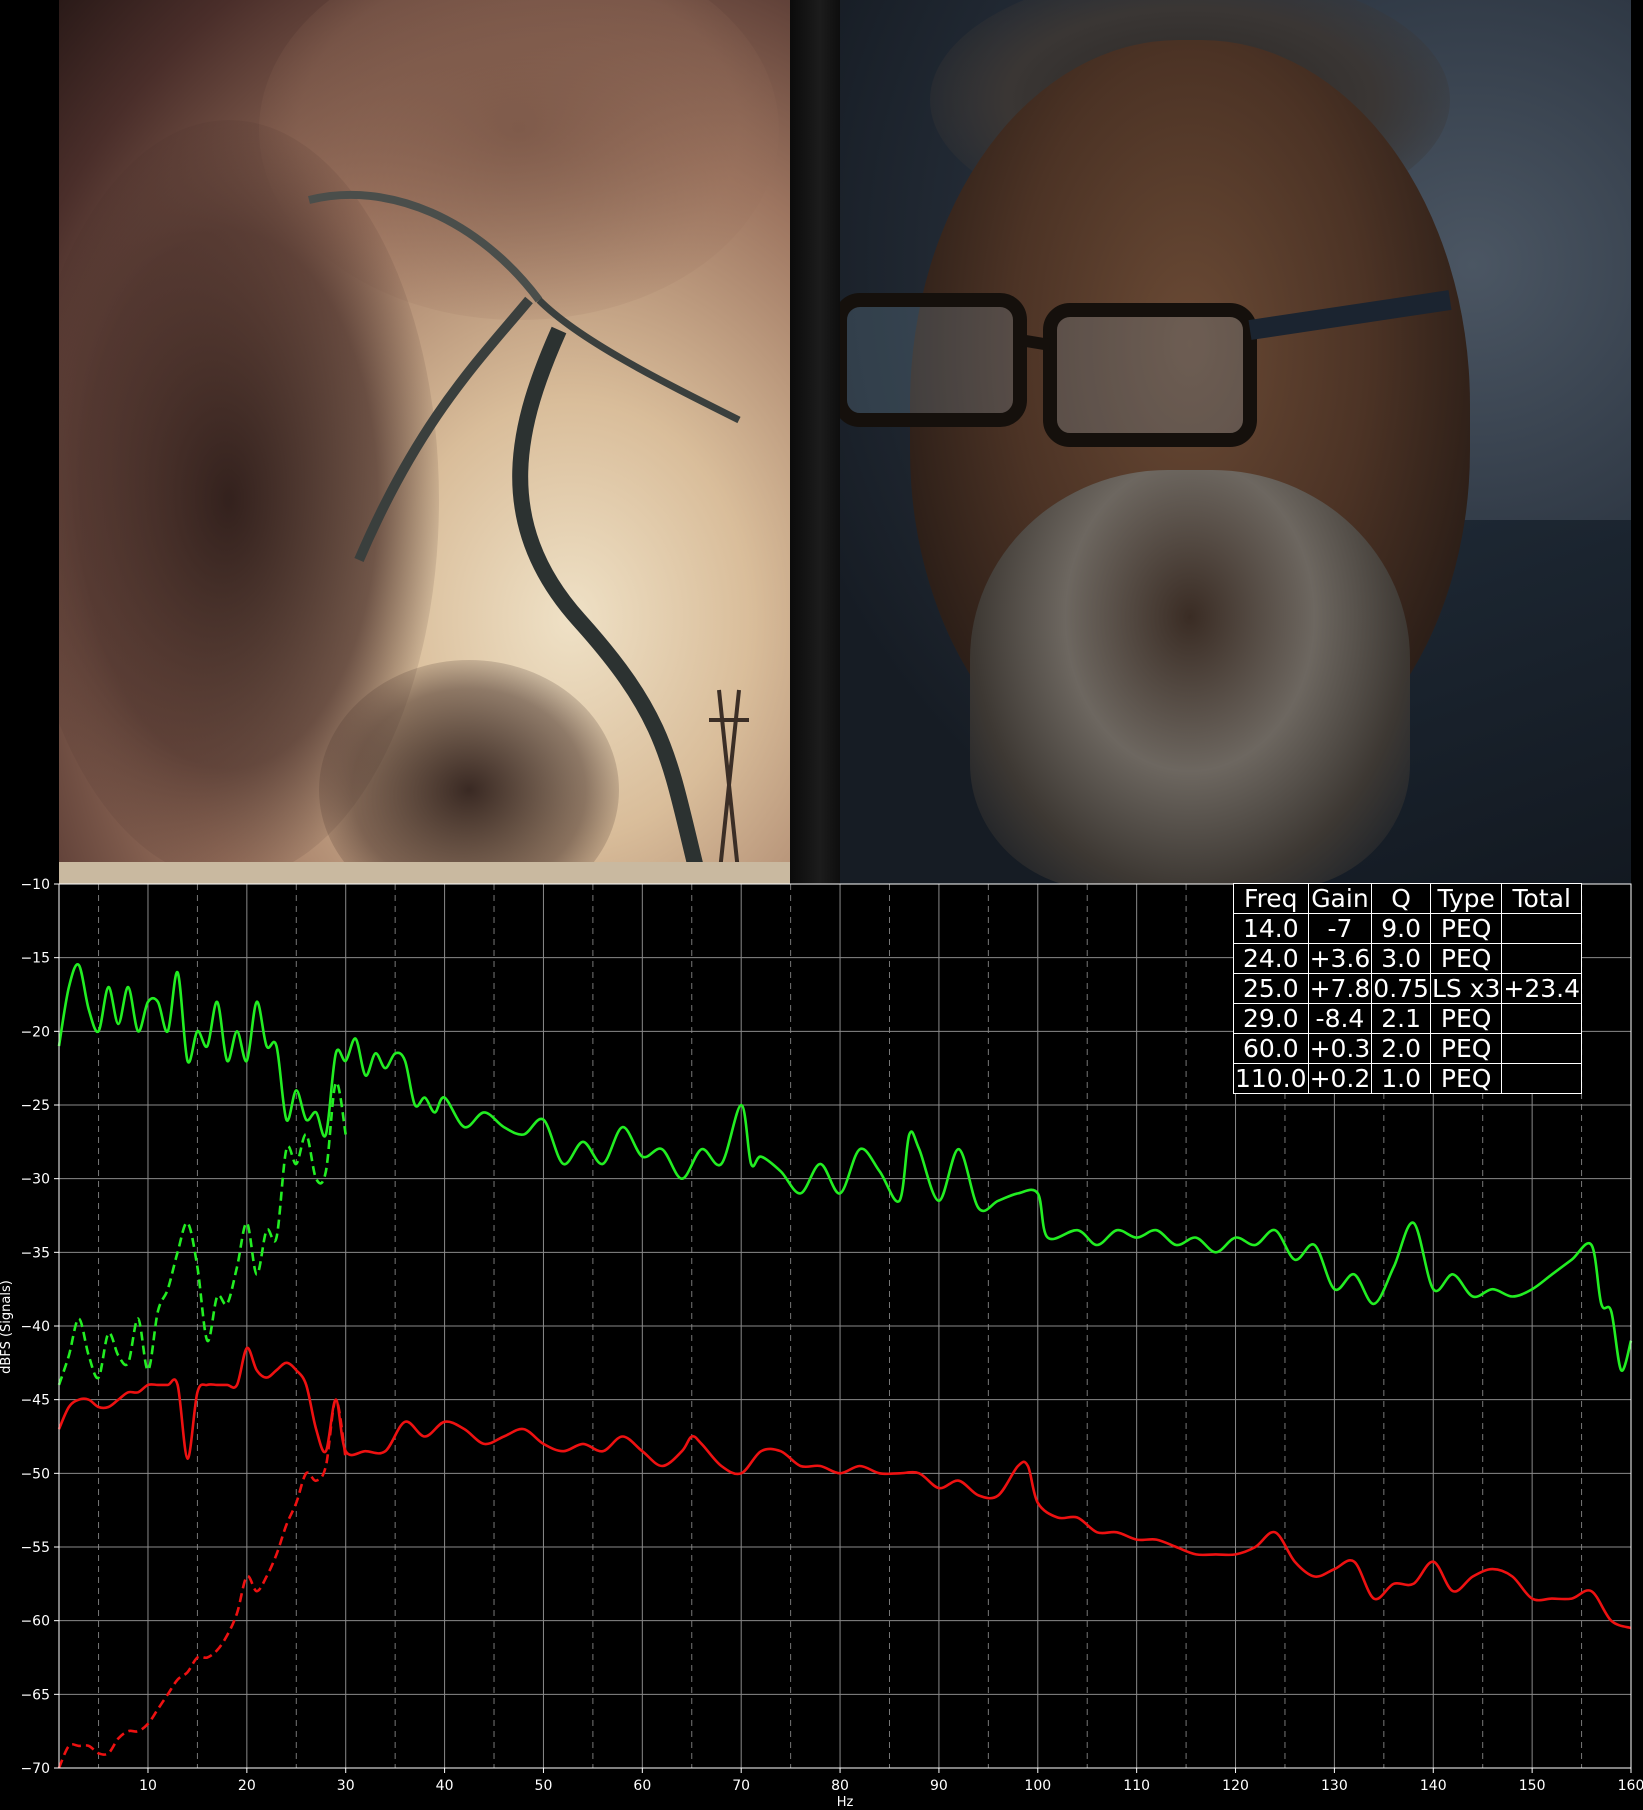  Describe the element at coordinates (35, 1253) in the screenshot. I see `y-tick-label: −35` at that location.